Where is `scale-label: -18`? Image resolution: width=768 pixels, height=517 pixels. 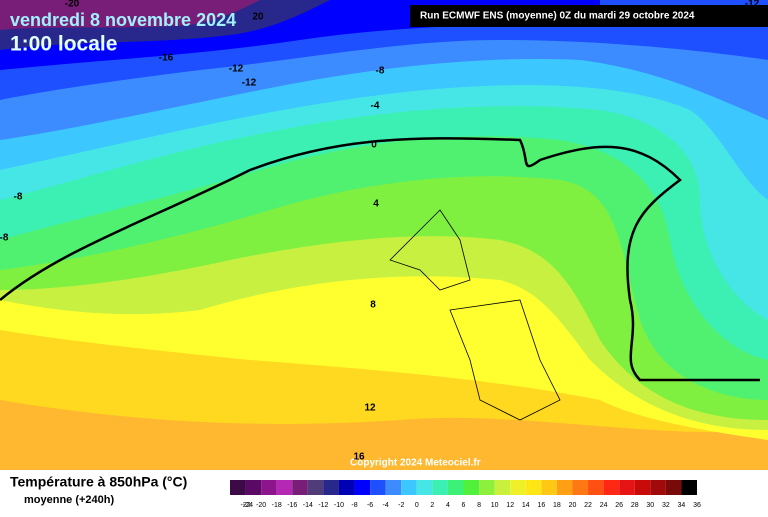
scale-label: -18 is located at coordinates (277, 505).